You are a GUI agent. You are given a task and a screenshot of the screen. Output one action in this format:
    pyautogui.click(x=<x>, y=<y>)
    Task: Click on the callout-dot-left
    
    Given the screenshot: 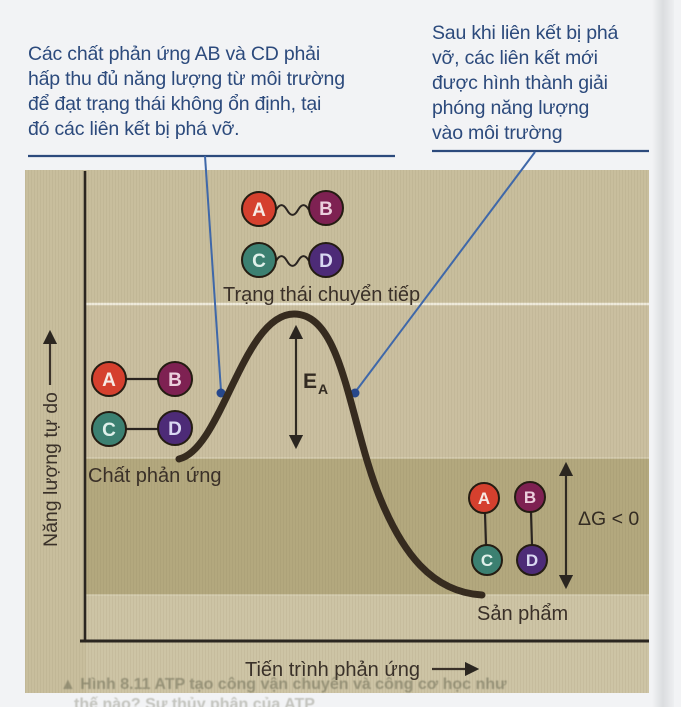 What is the action you would take?
    pyautogui.click(x=221, y=393)
    